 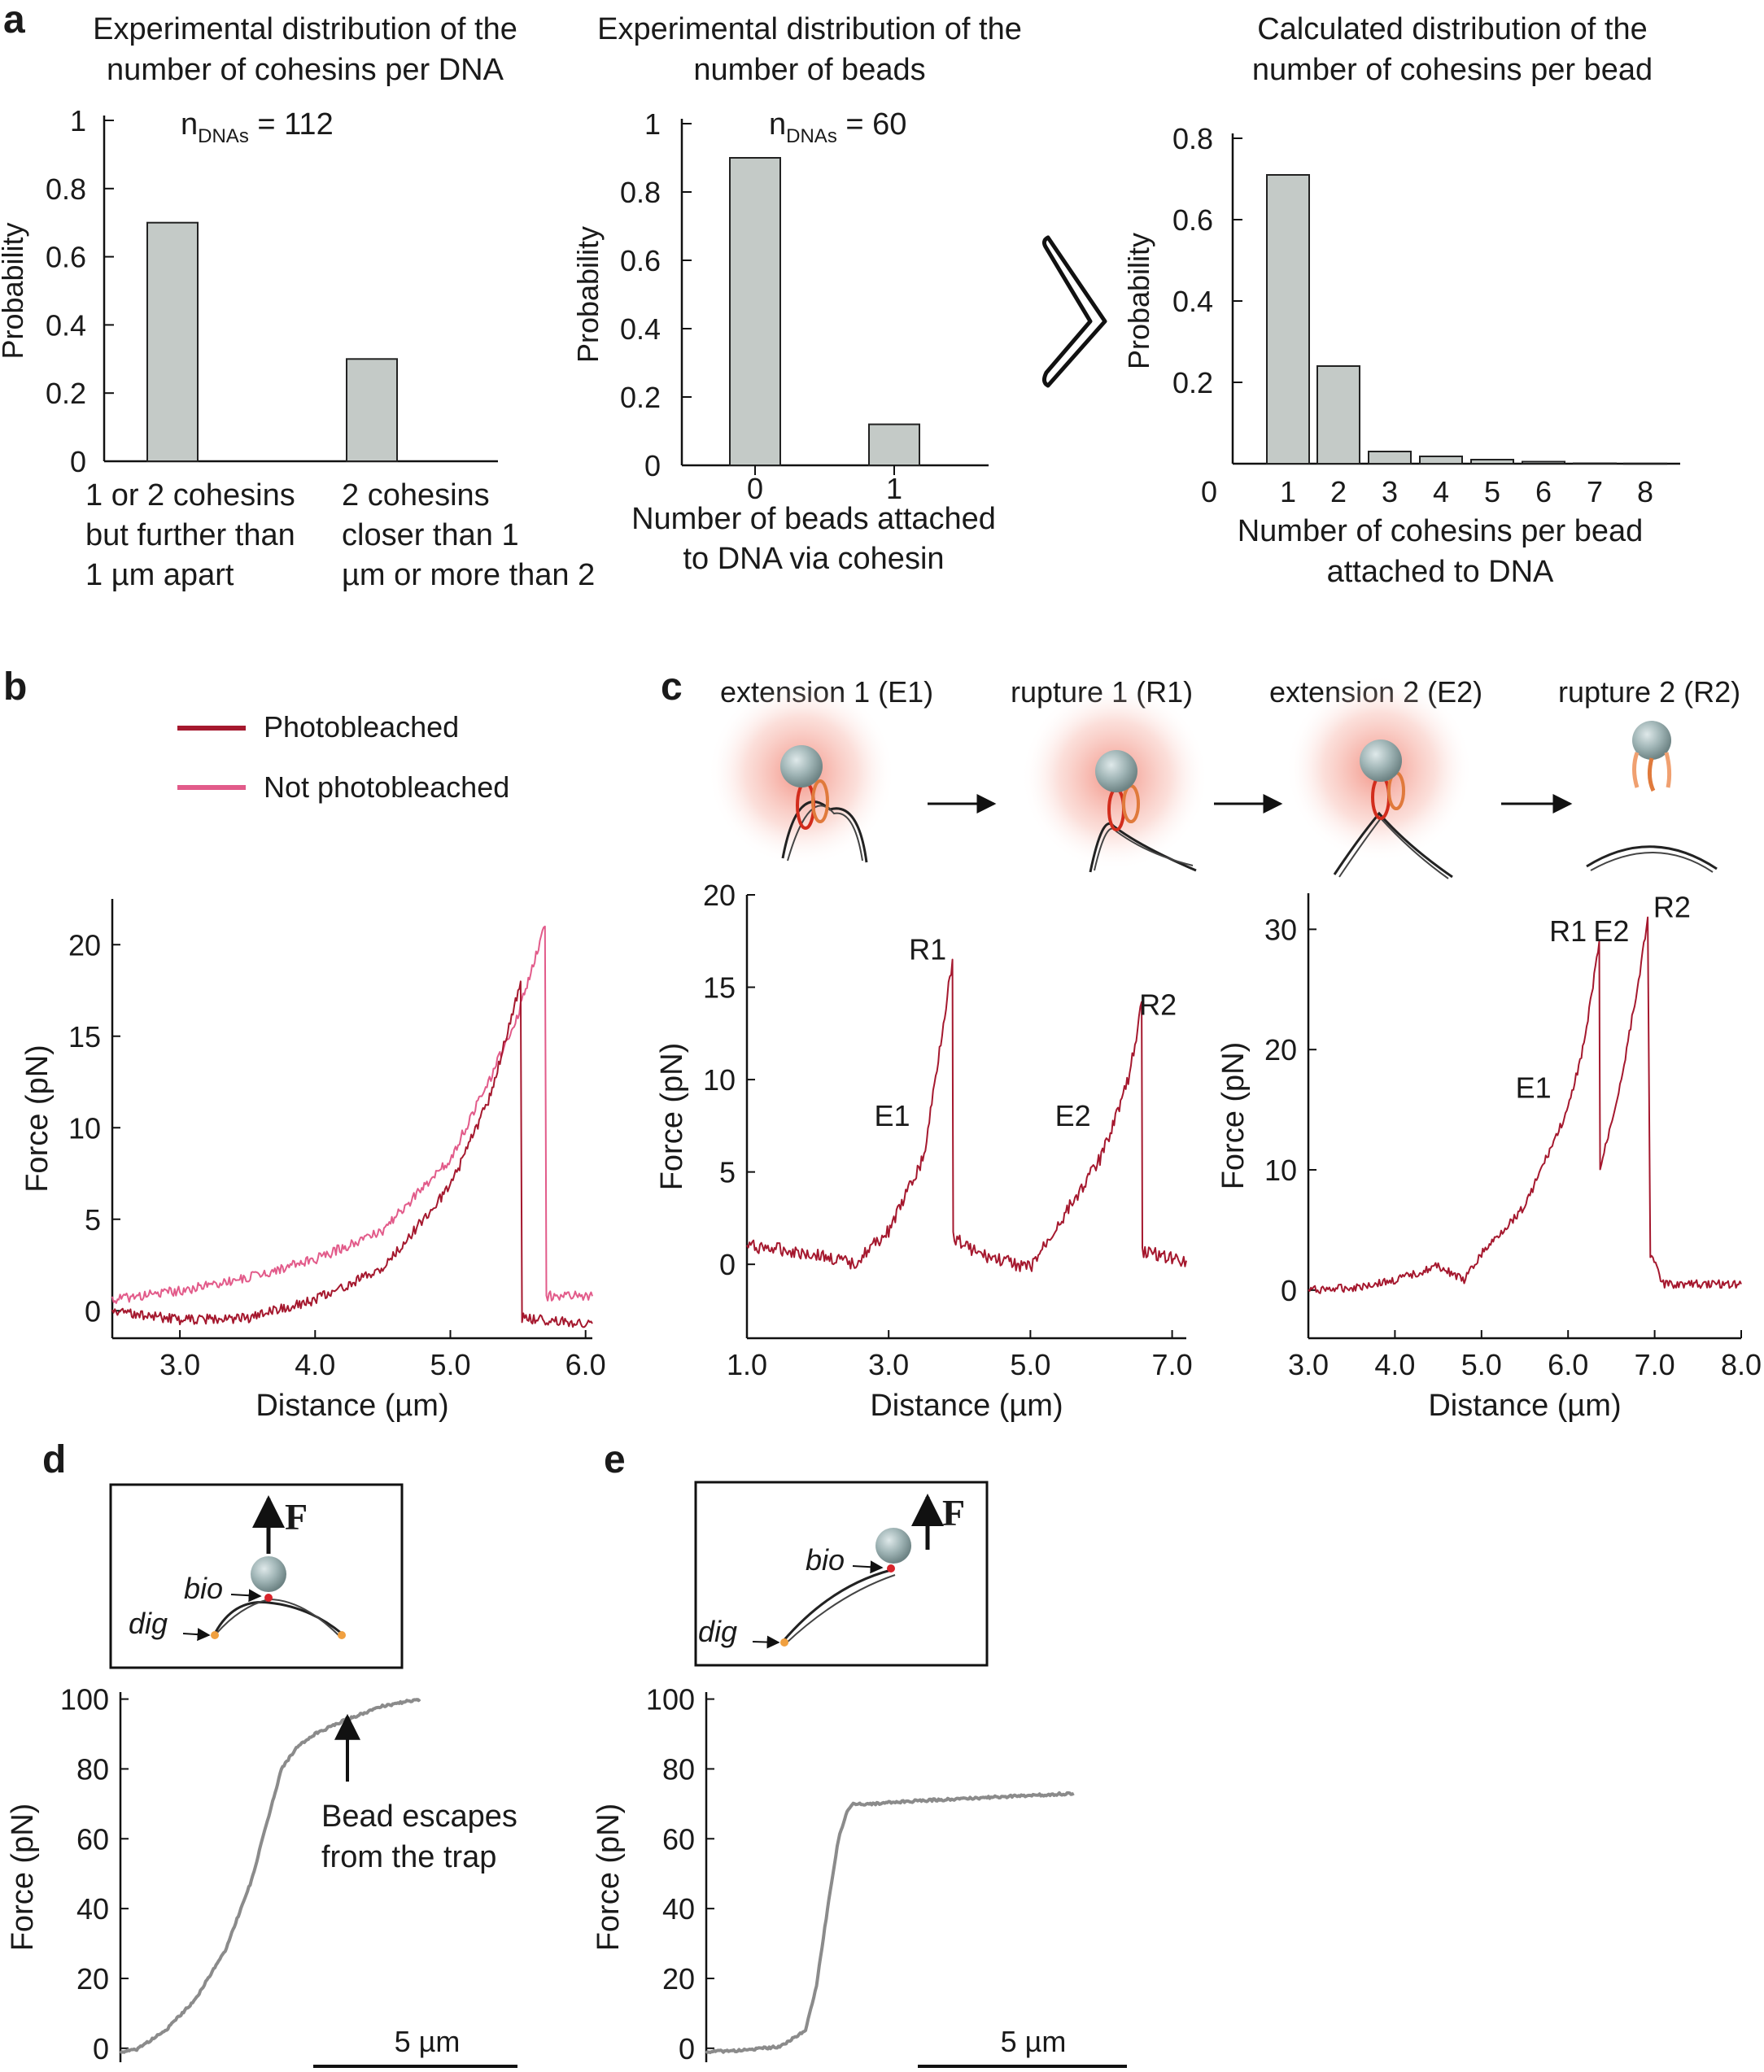 What do you see at coordinates (268, 1574) in the screenshot?
I see `bead-d` at bounding box center [268, 1574].